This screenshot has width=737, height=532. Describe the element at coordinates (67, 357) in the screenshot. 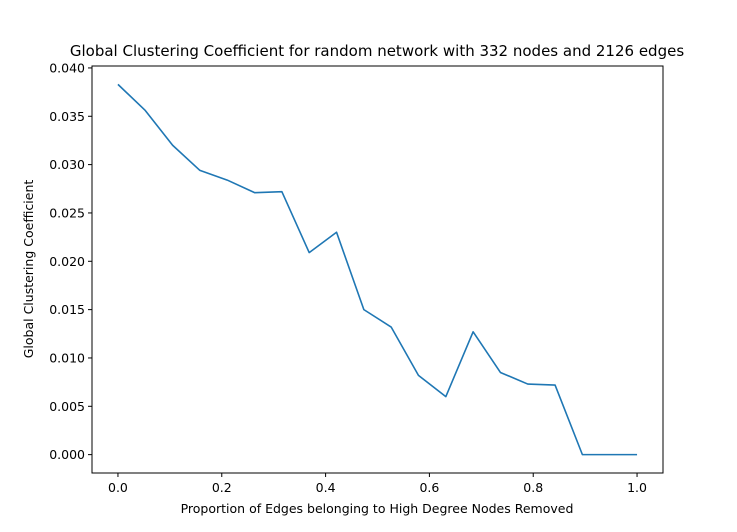

I see `y-tick-label: 0.010` at that location.